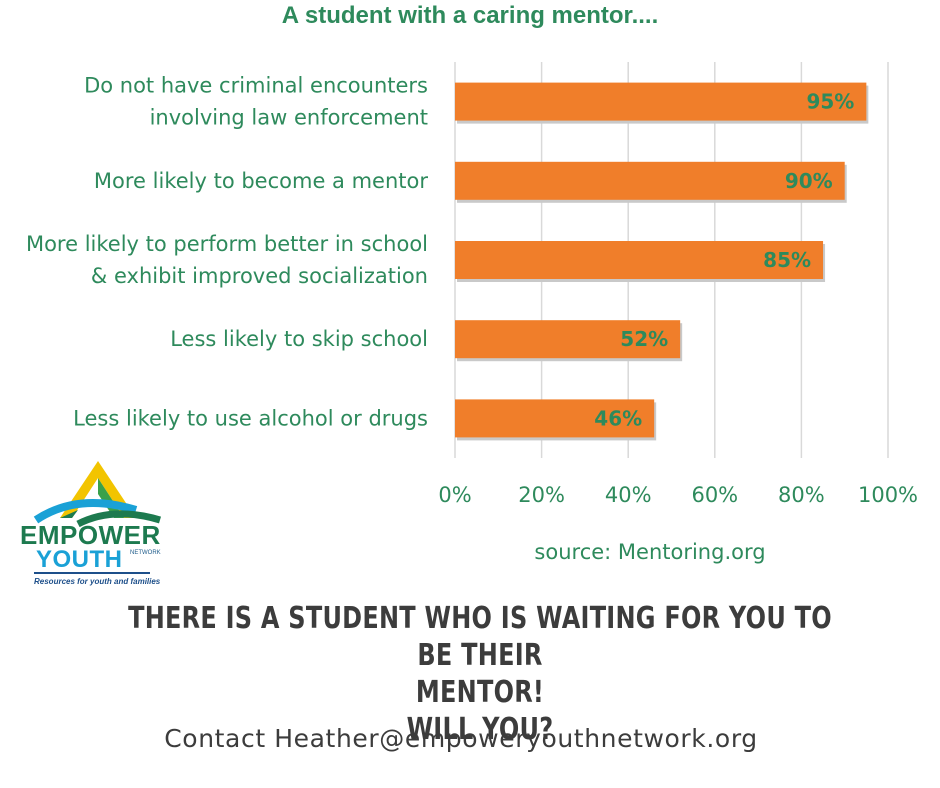 This screenshot has width=940, height=788. I want to click on x-tick-label: 60%, so click(714, 495).